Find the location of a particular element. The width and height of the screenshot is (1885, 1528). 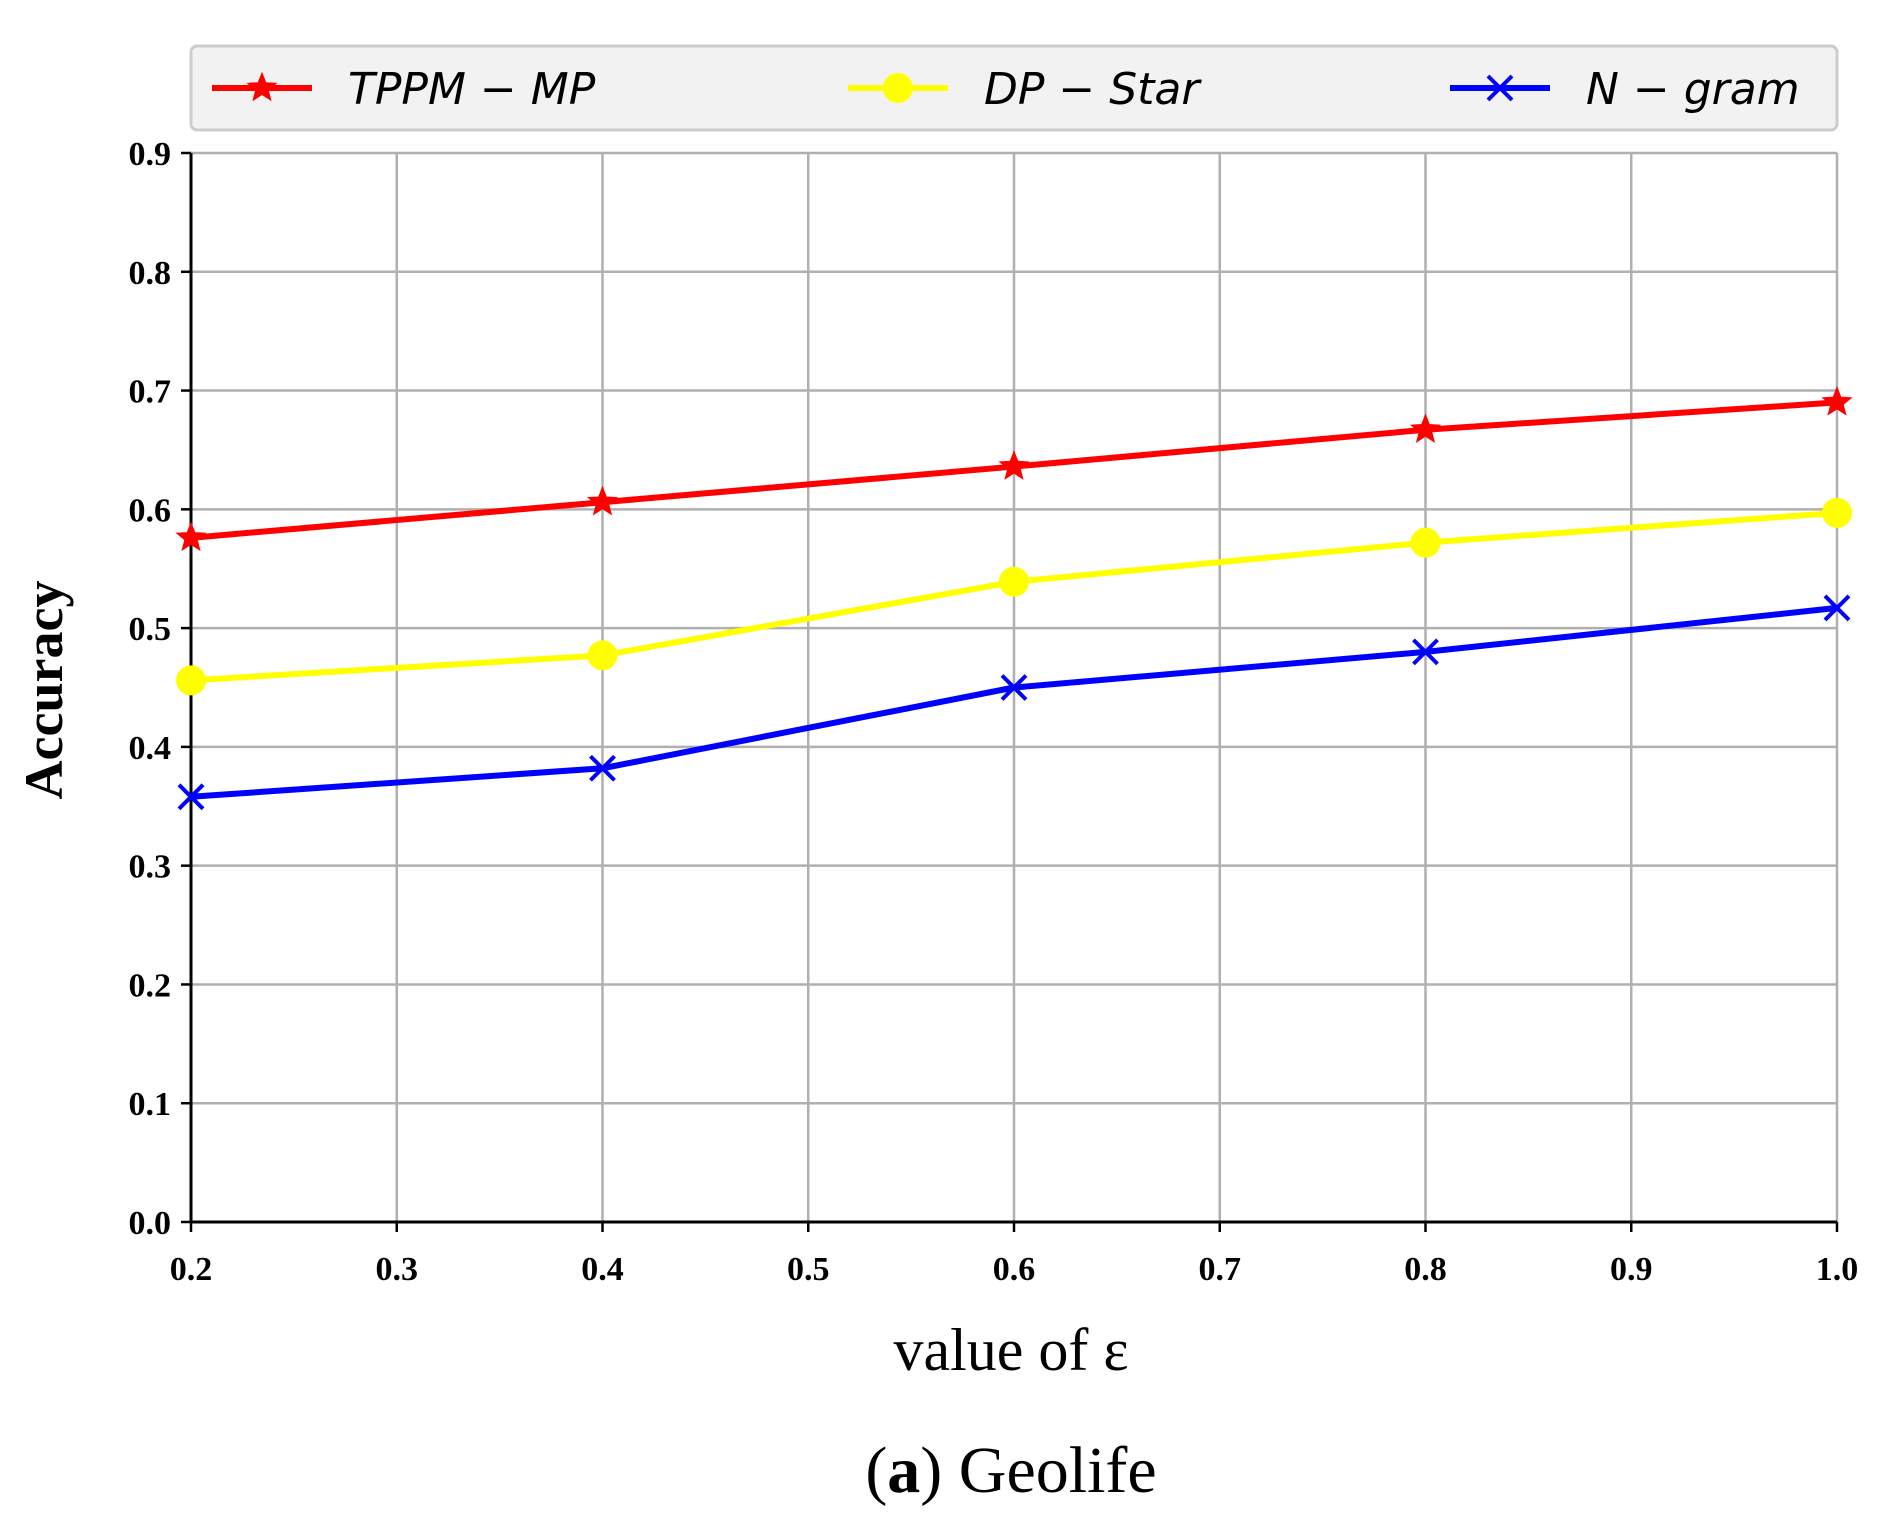

legend-label: TPPM − MP is located at coordinates (472, 89).